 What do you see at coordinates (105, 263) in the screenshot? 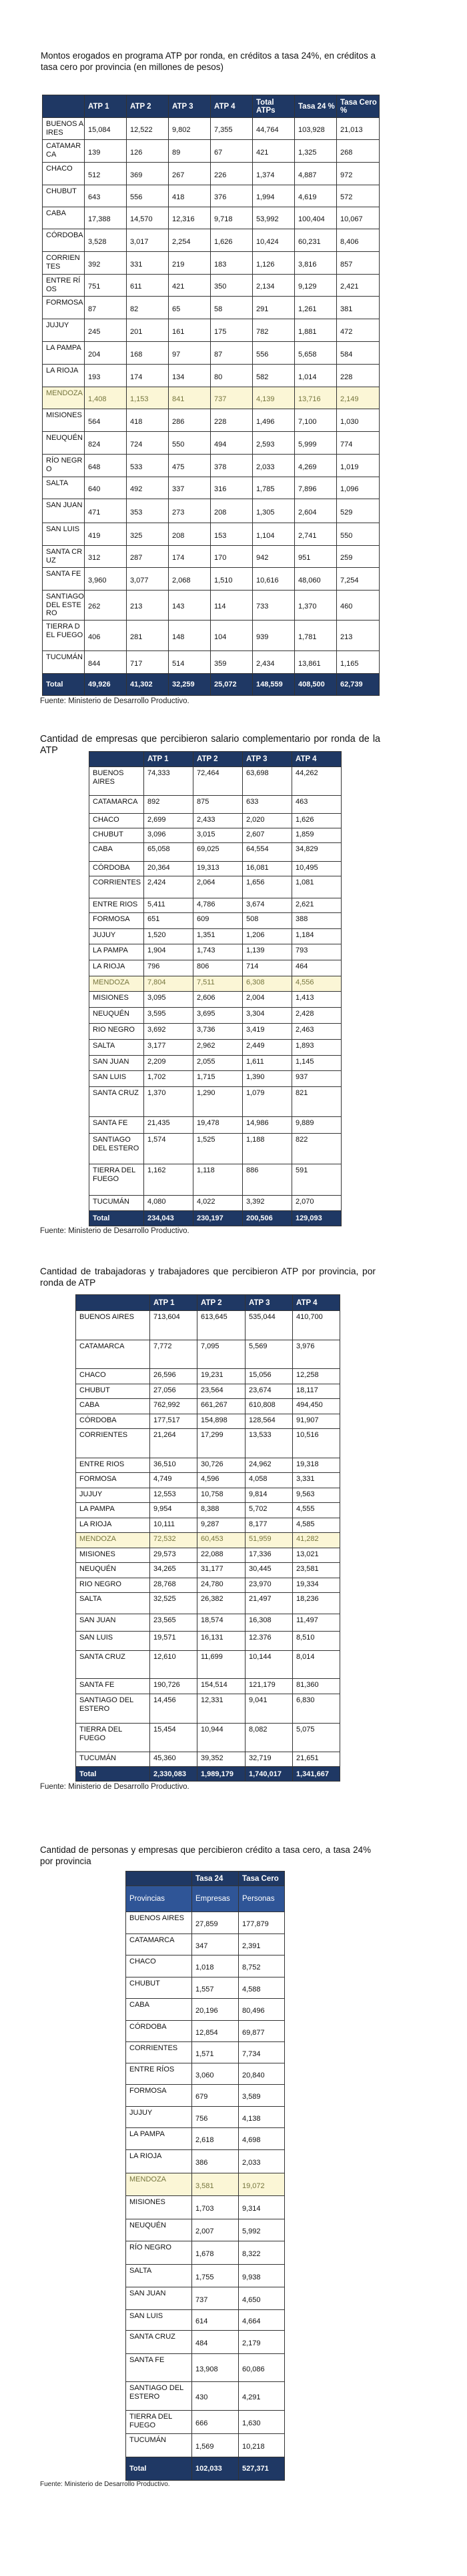
I see `value-cell: 392` at bounding box center [105, 263].